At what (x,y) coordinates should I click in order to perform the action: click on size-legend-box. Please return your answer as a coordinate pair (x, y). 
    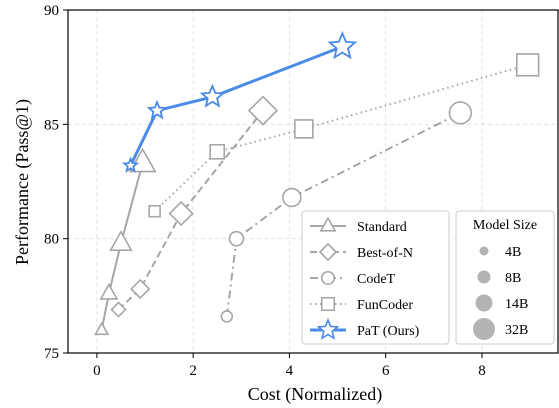
    Looking at the image, I should click on (505, 277).